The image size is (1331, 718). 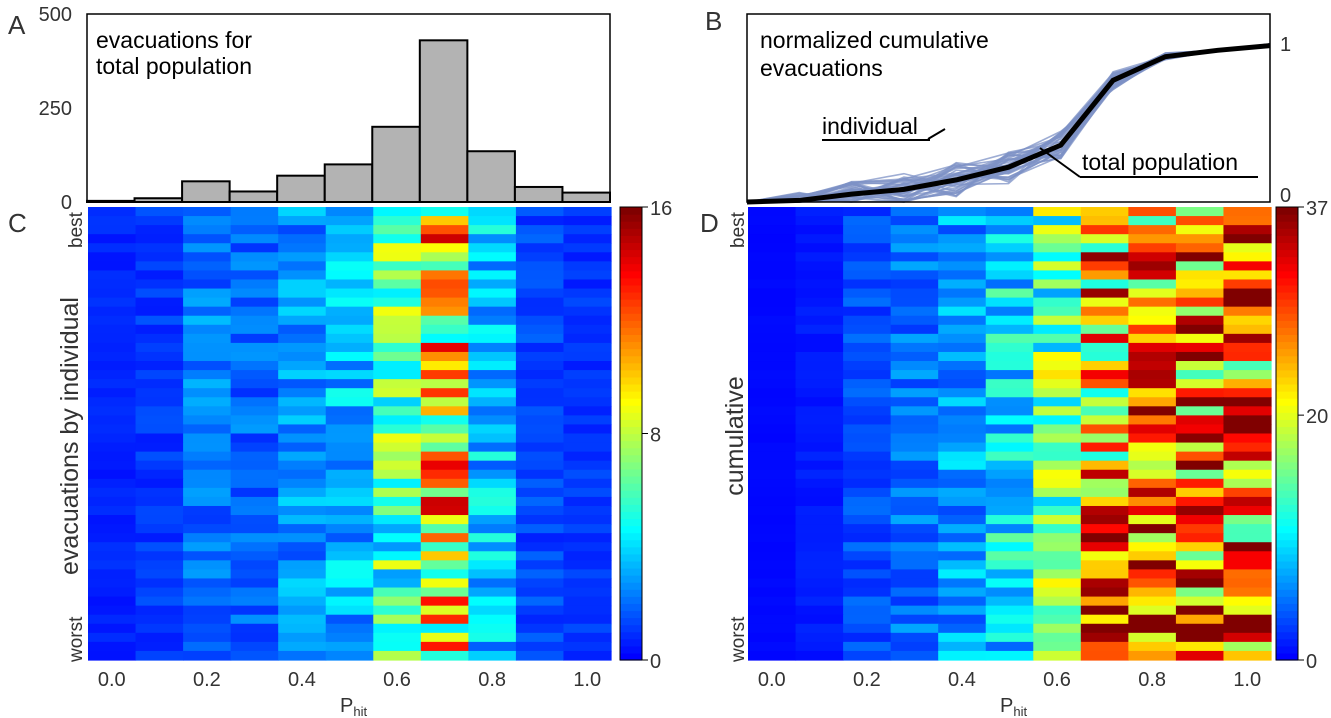 I want to click on annotation-individual: individual, so click(x=870, y=126).